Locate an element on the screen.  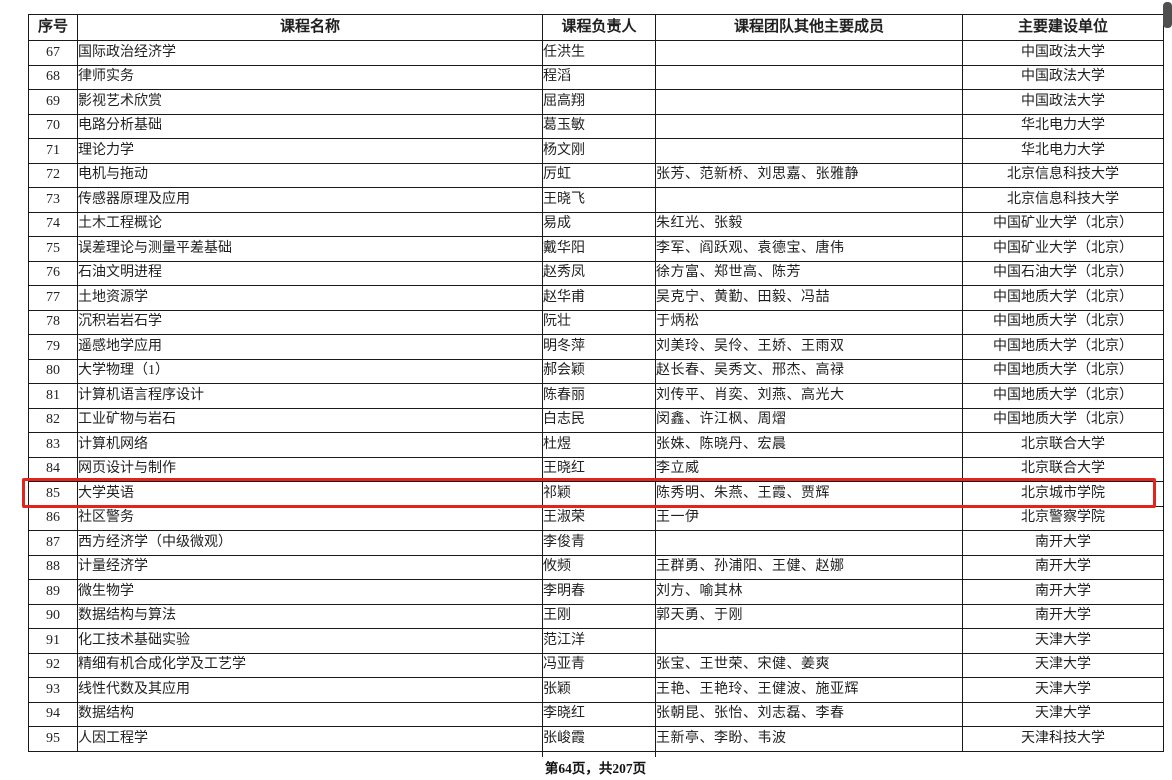
table-row: 75 误差理论与测量平差基础 戴华阳 李军、阎跃观、袁德宝、唐伟 中国矿业大学（北京） is located at coordinates (596, 249).